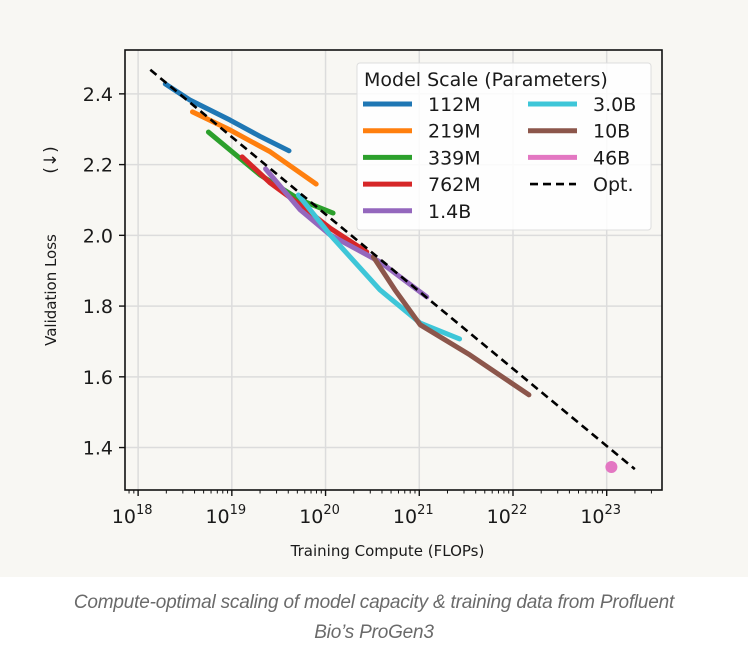 Image resolution: width=748 pixels, height=652 pixels. I want to click on y-tick-label: 1.8, so click(98, 307).